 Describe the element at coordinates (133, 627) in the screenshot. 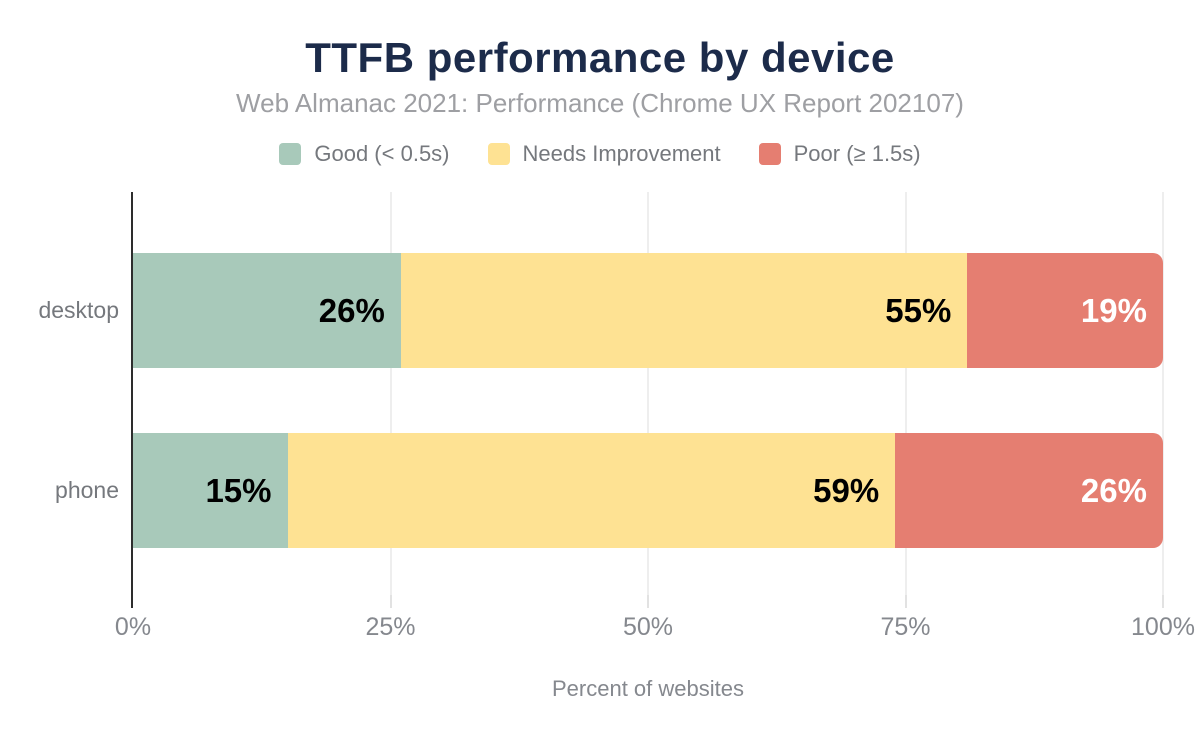

I see `x-tick-label: 0%` at that location.